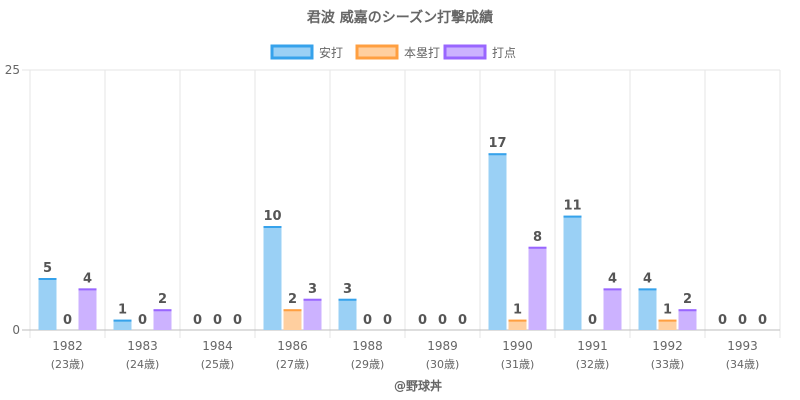 This screenshot has width=800, height=400. What do you see at coordinates (143, 364) in the screenshot?
I see `x-tick-sublabel: (24歳)` at bounding box center [143, 364].